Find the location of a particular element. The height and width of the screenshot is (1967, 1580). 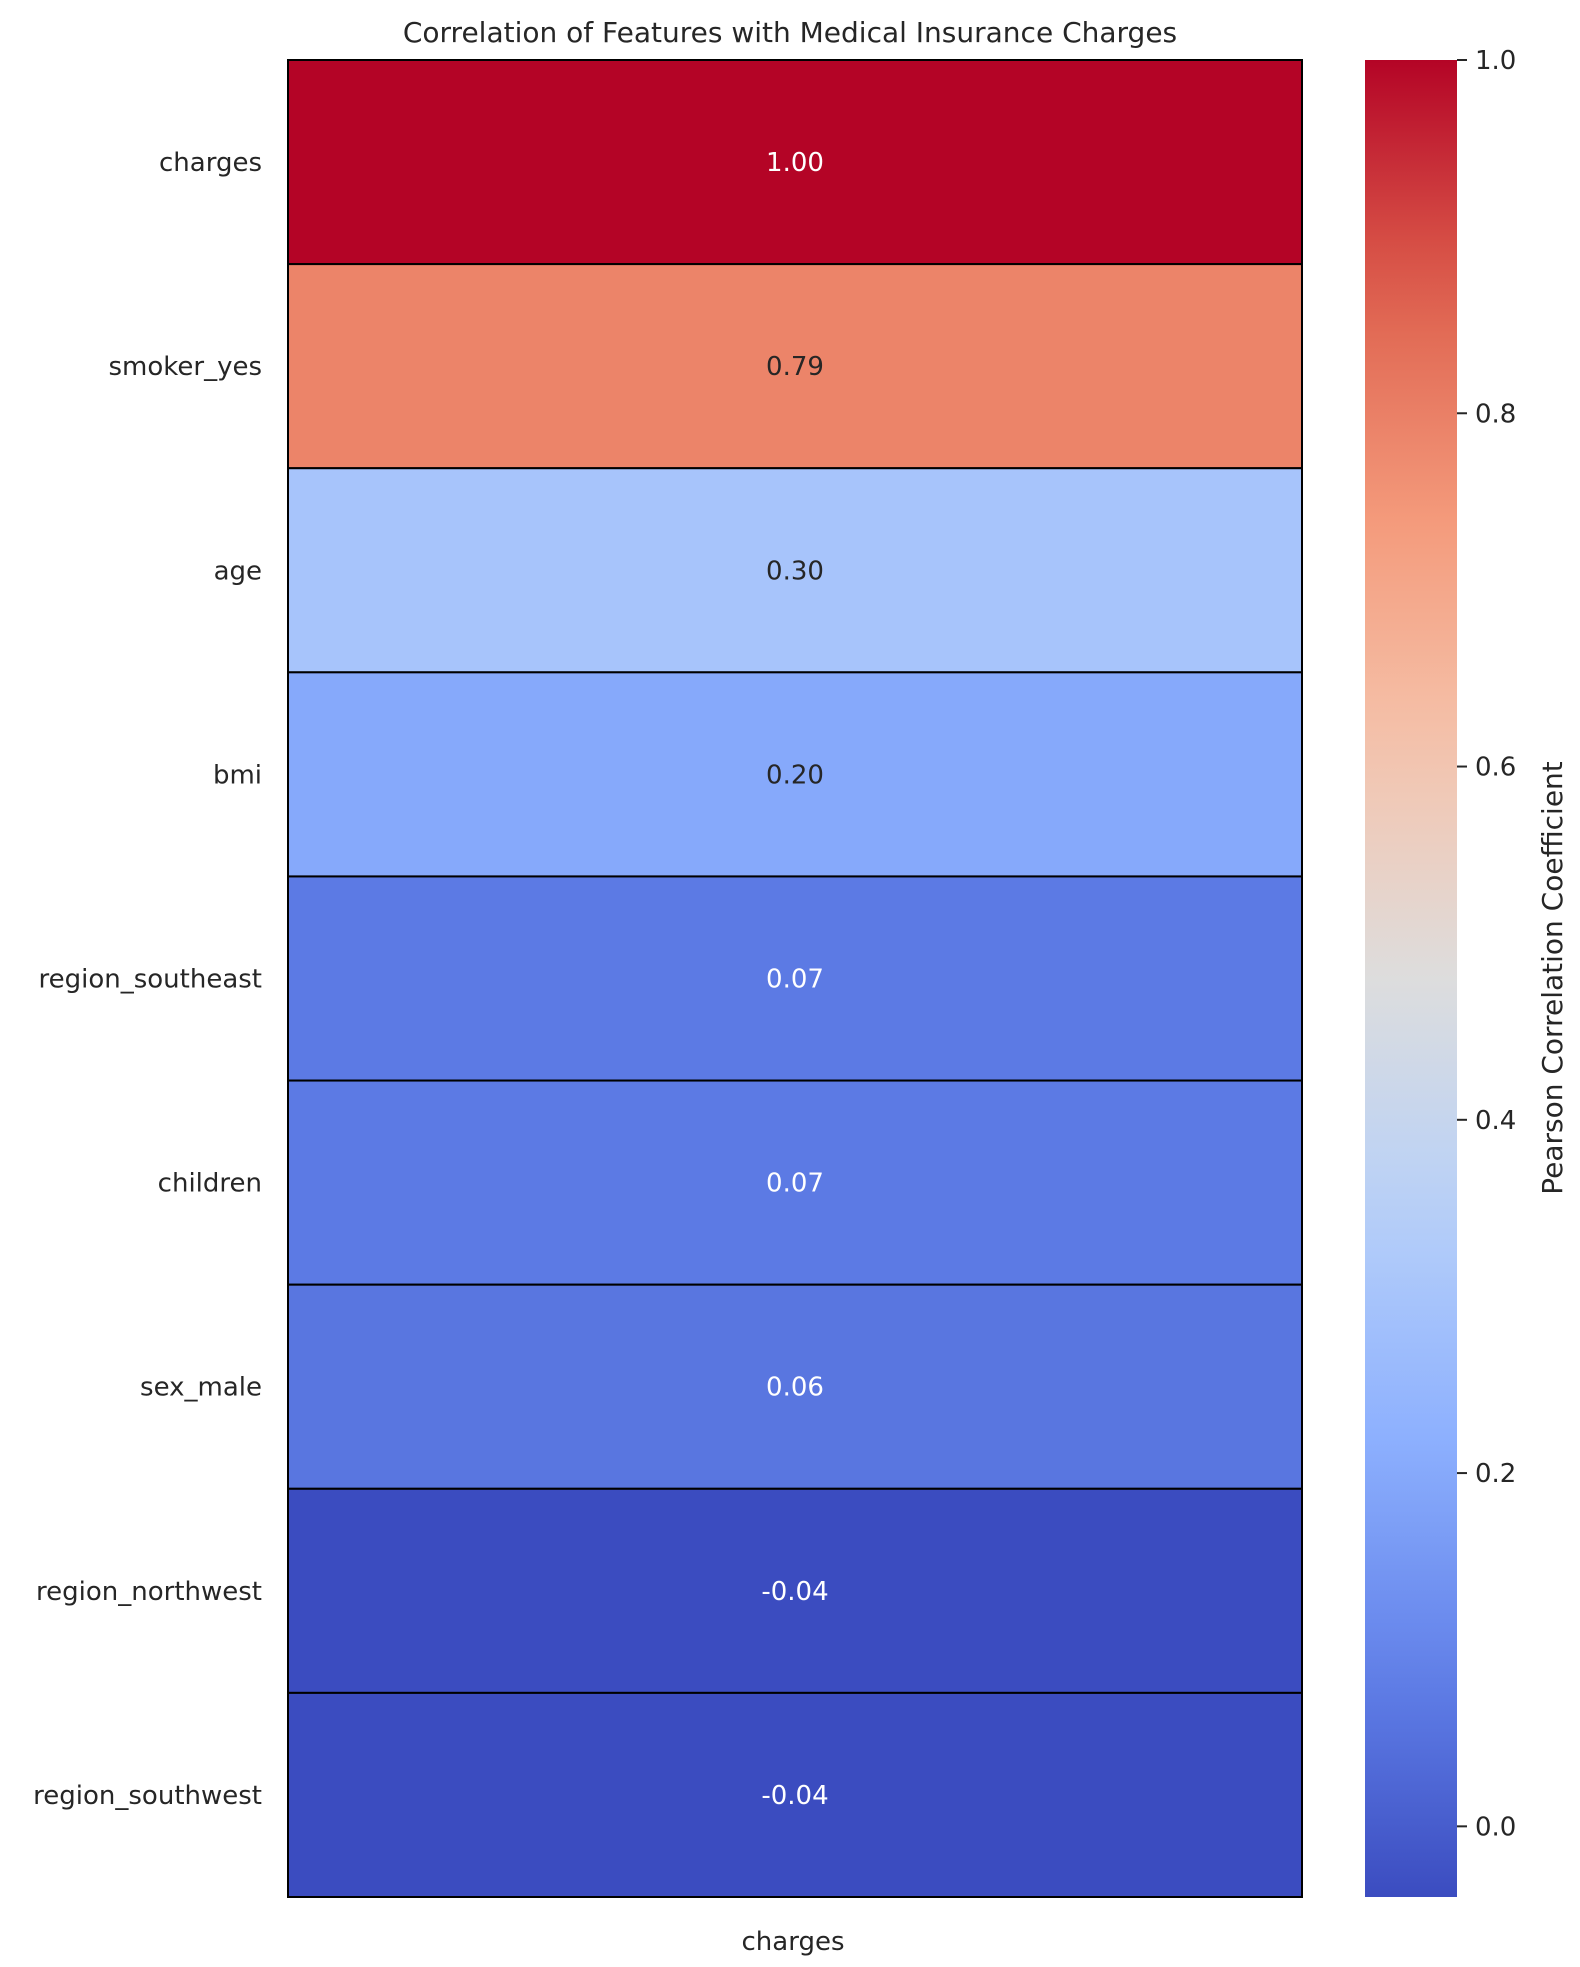

colorbar-tick-label: 1.0 is located at coordinates (1495, 61).